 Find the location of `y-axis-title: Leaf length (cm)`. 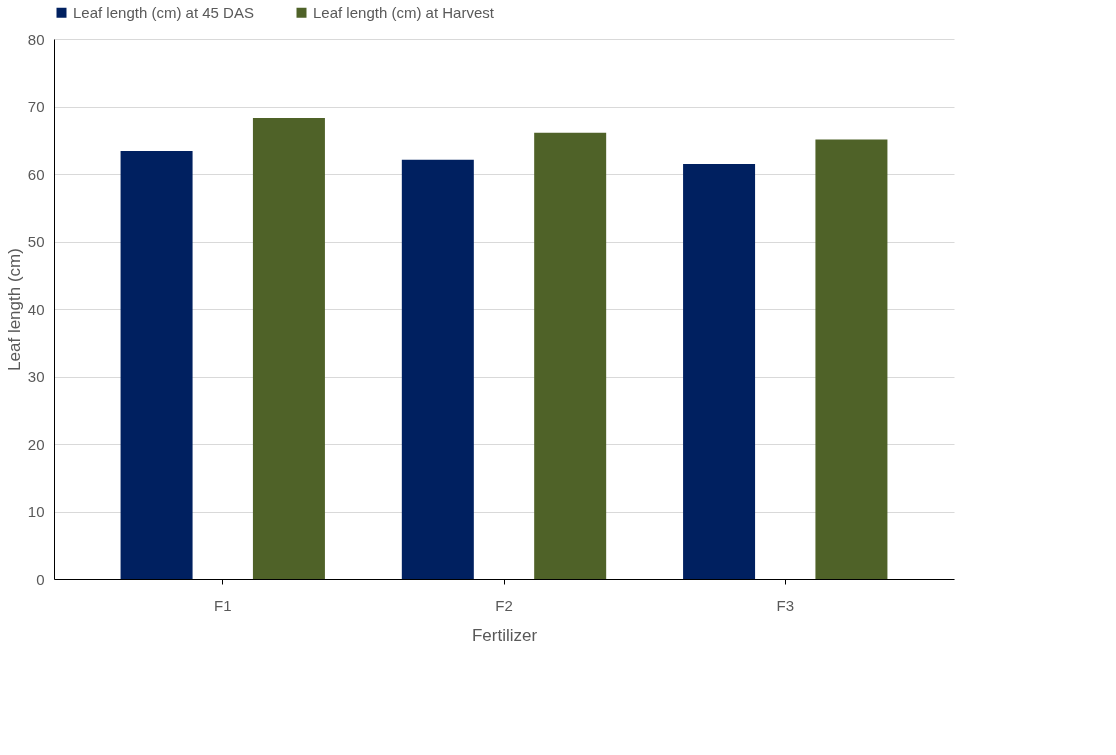

y-axis-title: Leaf length (cm) is located at coordinates (14, 309).